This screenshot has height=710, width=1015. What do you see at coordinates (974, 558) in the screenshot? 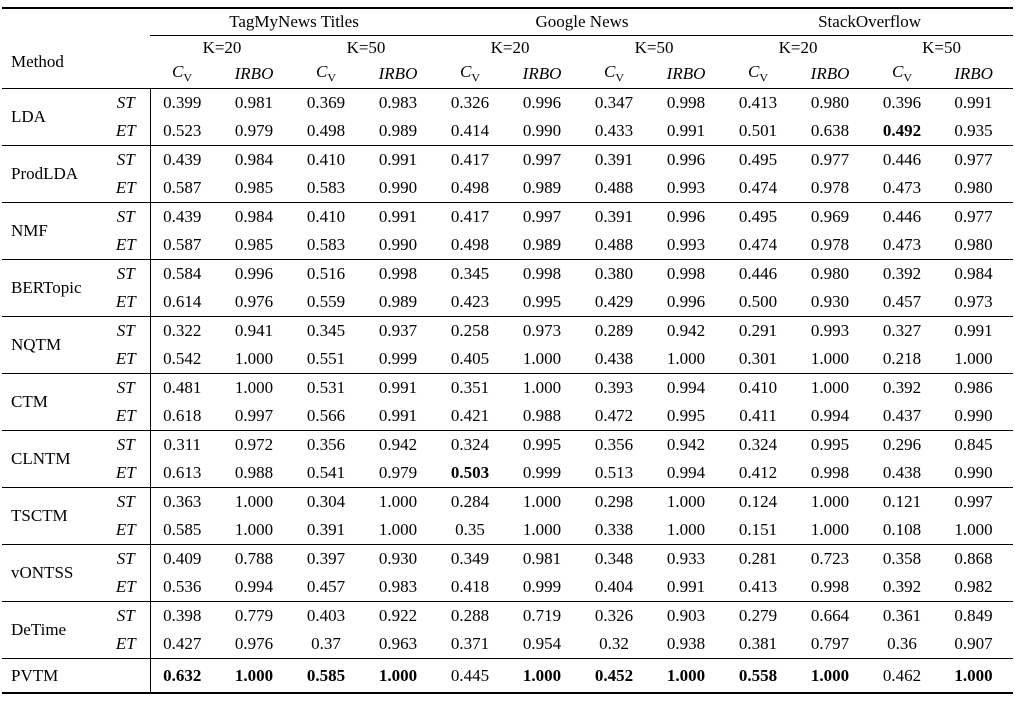
I see `value-cell: 0.868` at bounding box center [974, 558].